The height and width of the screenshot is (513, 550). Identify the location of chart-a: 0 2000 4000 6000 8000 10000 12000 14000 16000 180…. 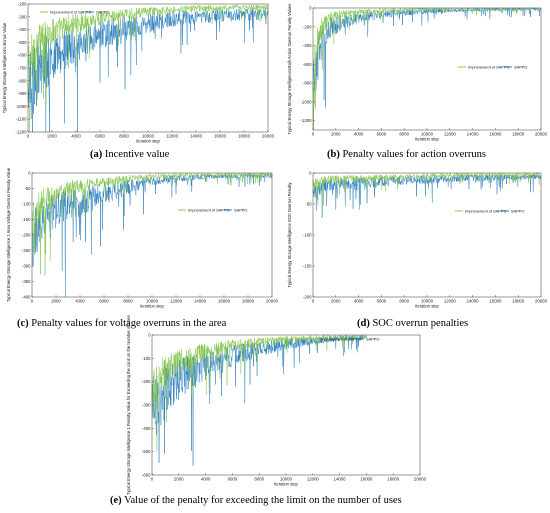
(138, 73).